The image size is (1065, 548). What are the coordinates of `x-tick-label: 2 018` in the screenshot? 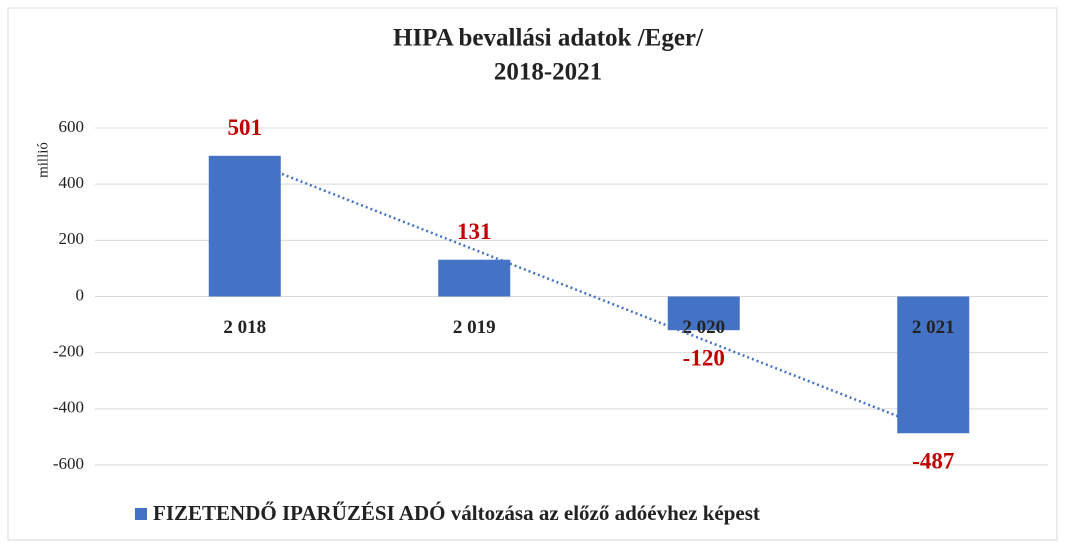 It's located at (244, 327).